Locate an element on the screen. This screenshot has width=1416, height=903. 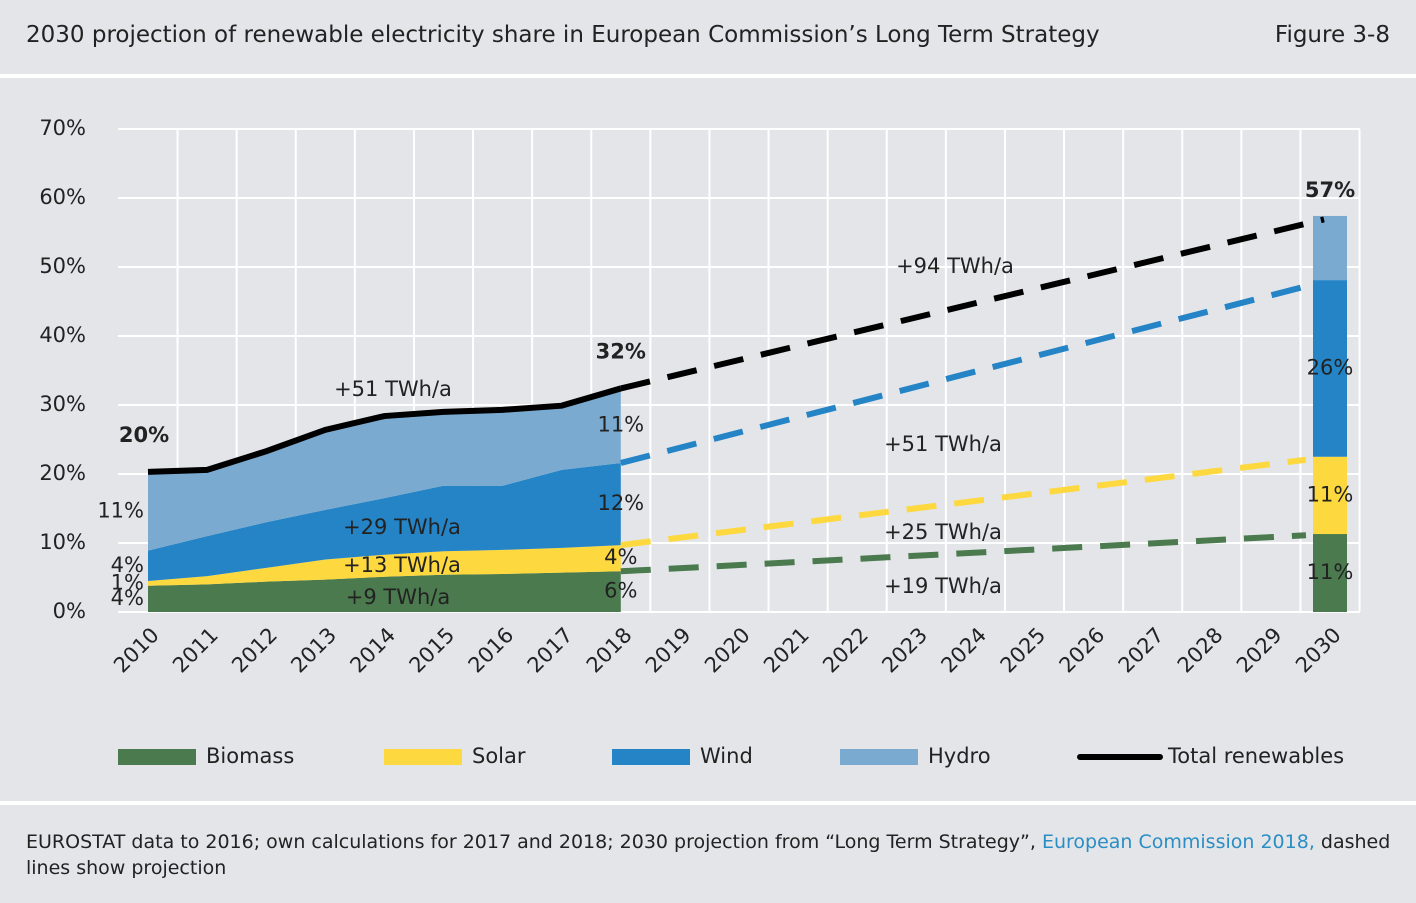
value-label: 6% is located at coordinates (620, 591).